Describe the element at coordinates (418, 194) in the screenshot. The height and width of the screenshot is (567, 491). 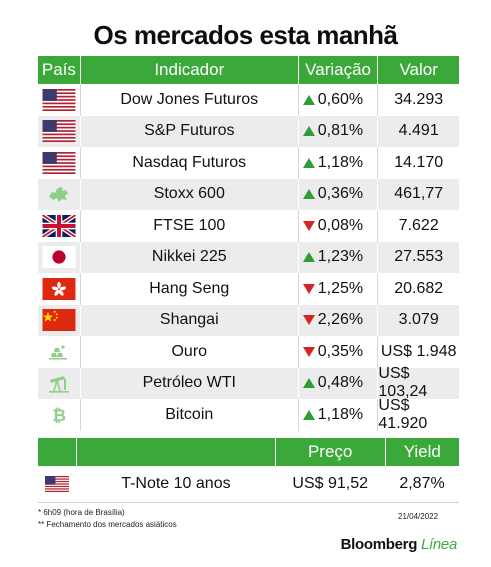
I see `value-cell: 461,77` at that location.